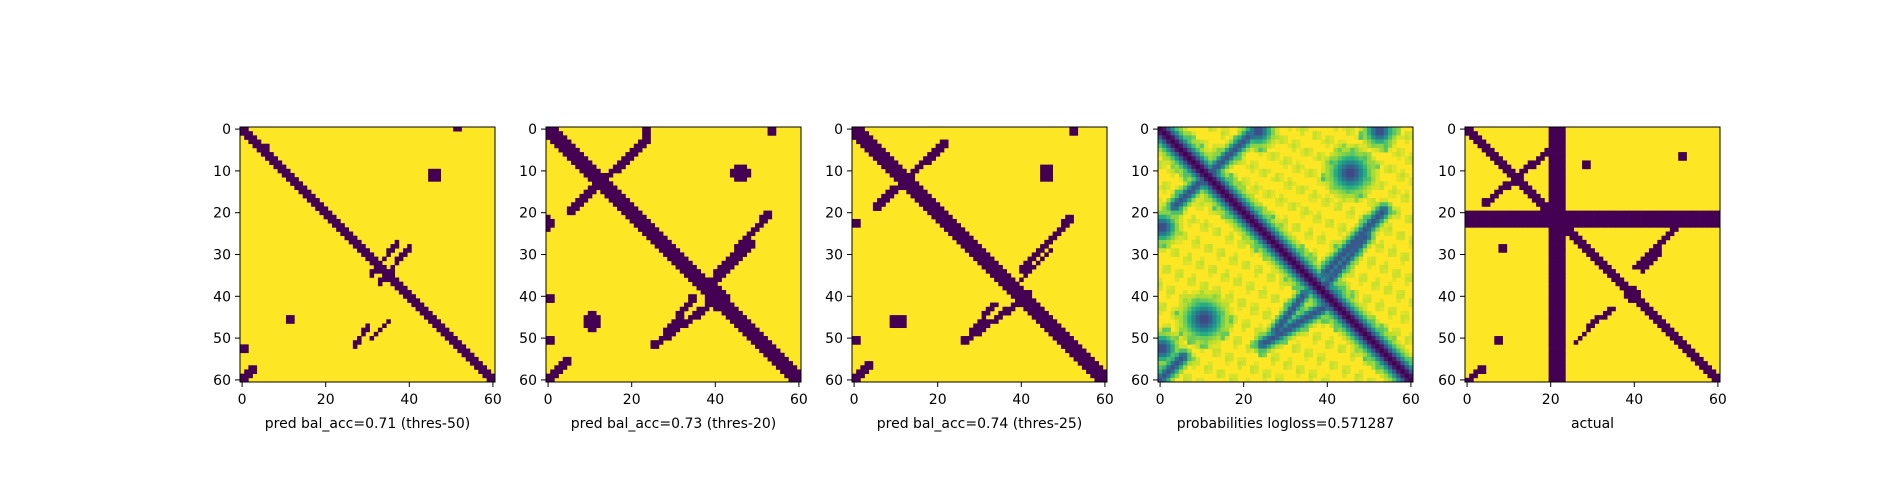 The height and width of the screenshot is (500, 1900). What do you see at coordinates (1447, 214) in the screenshot?
I see `y-tick-label: 20` at bounding box center [1447, 214].